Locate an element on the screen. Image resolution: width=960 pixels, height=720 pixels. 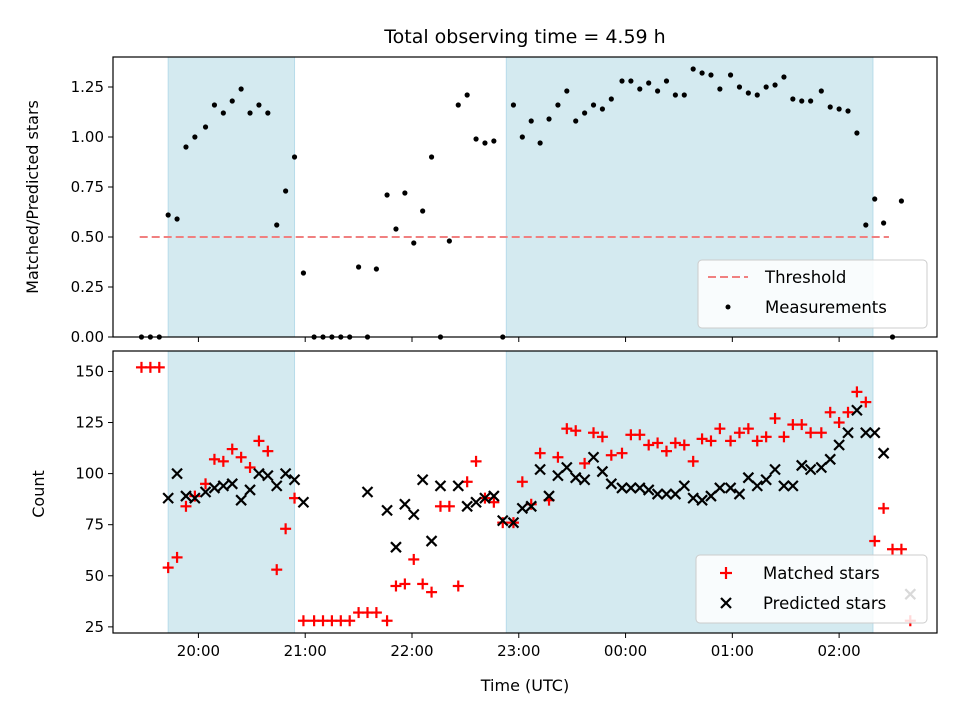
top-y-tick-label: 0.25 is located at coordinates (87, 287).